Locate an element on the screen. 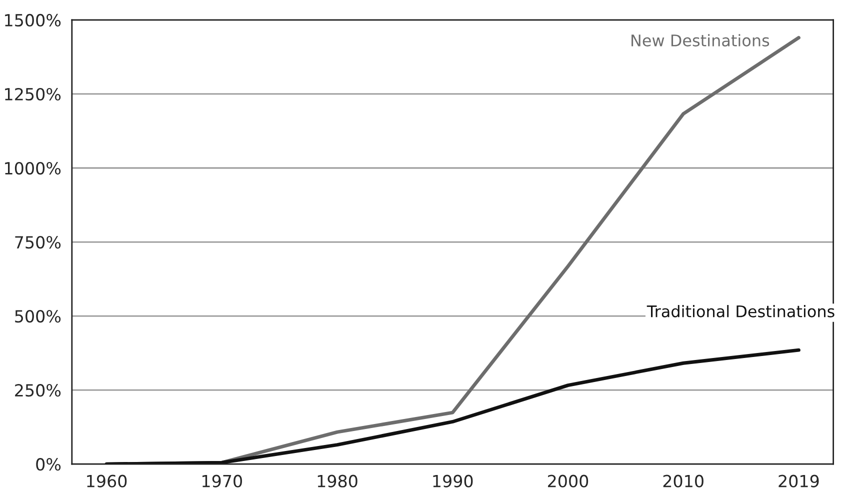 The width and height of the screenshot is (846, 499). x-tick-label: 1980 is located at coordinates (338, 481).